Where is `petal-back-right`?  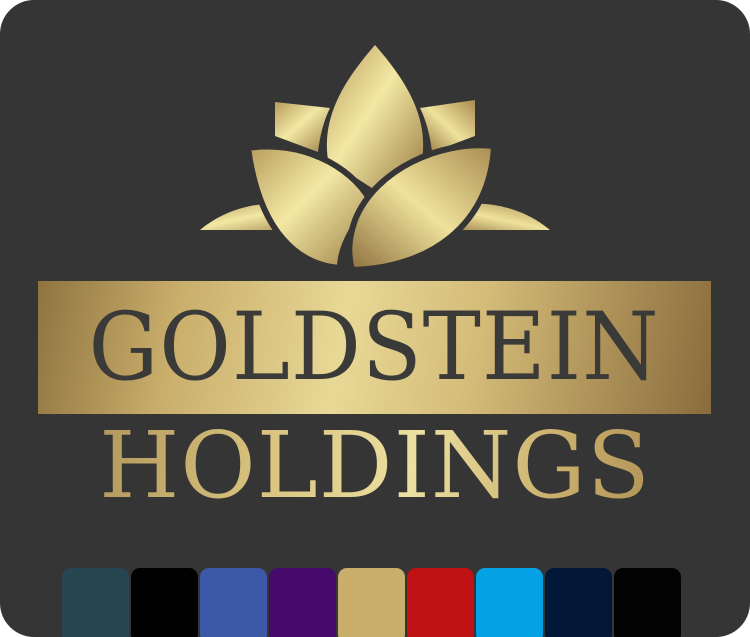
petal-back-right is located at coordinates (447, 126).